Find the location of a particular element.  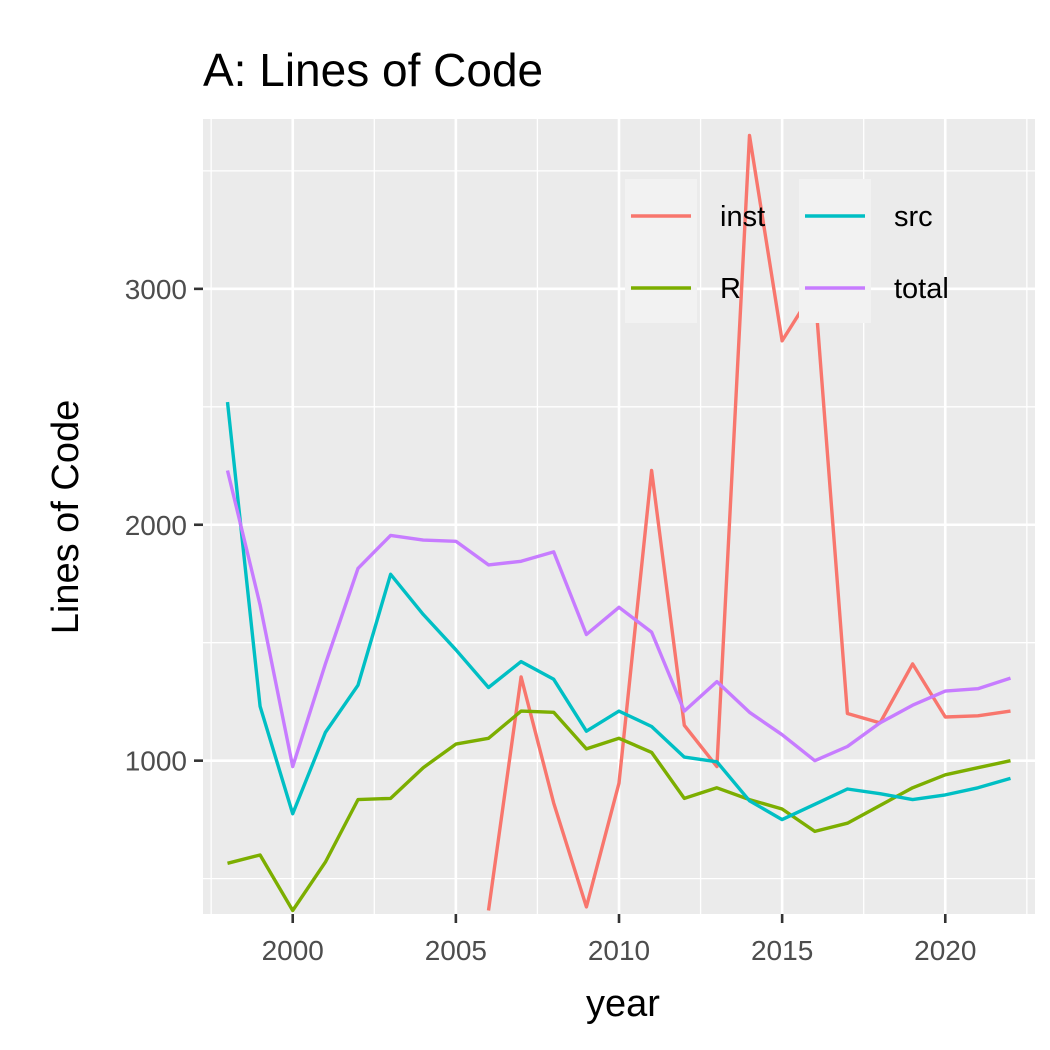

series-line-R is located at coordinates (619, 811).